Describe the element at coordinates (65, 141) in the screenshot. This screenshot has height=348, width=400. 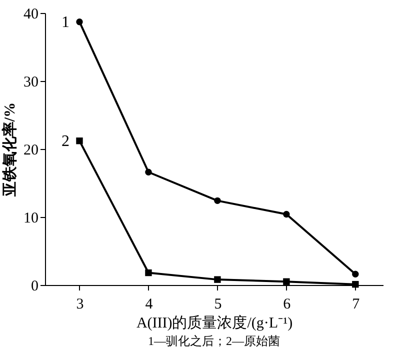
I see `series-label: 2` at that location.